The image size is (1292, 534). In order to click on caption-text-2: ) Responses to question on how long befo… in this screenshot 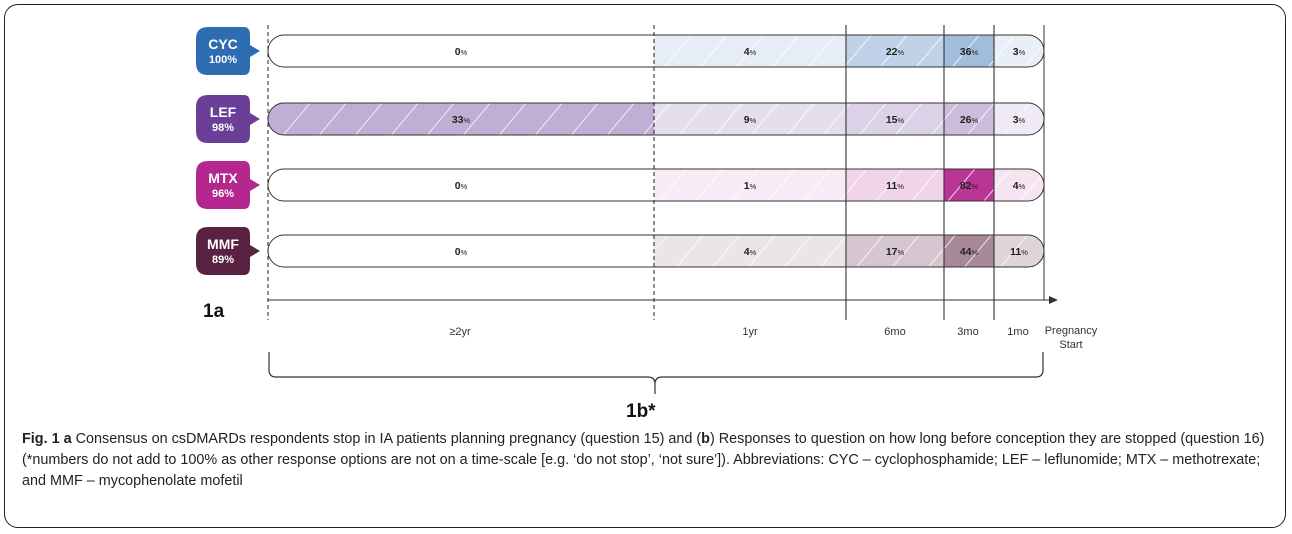, I will do `click(643, 460)`.